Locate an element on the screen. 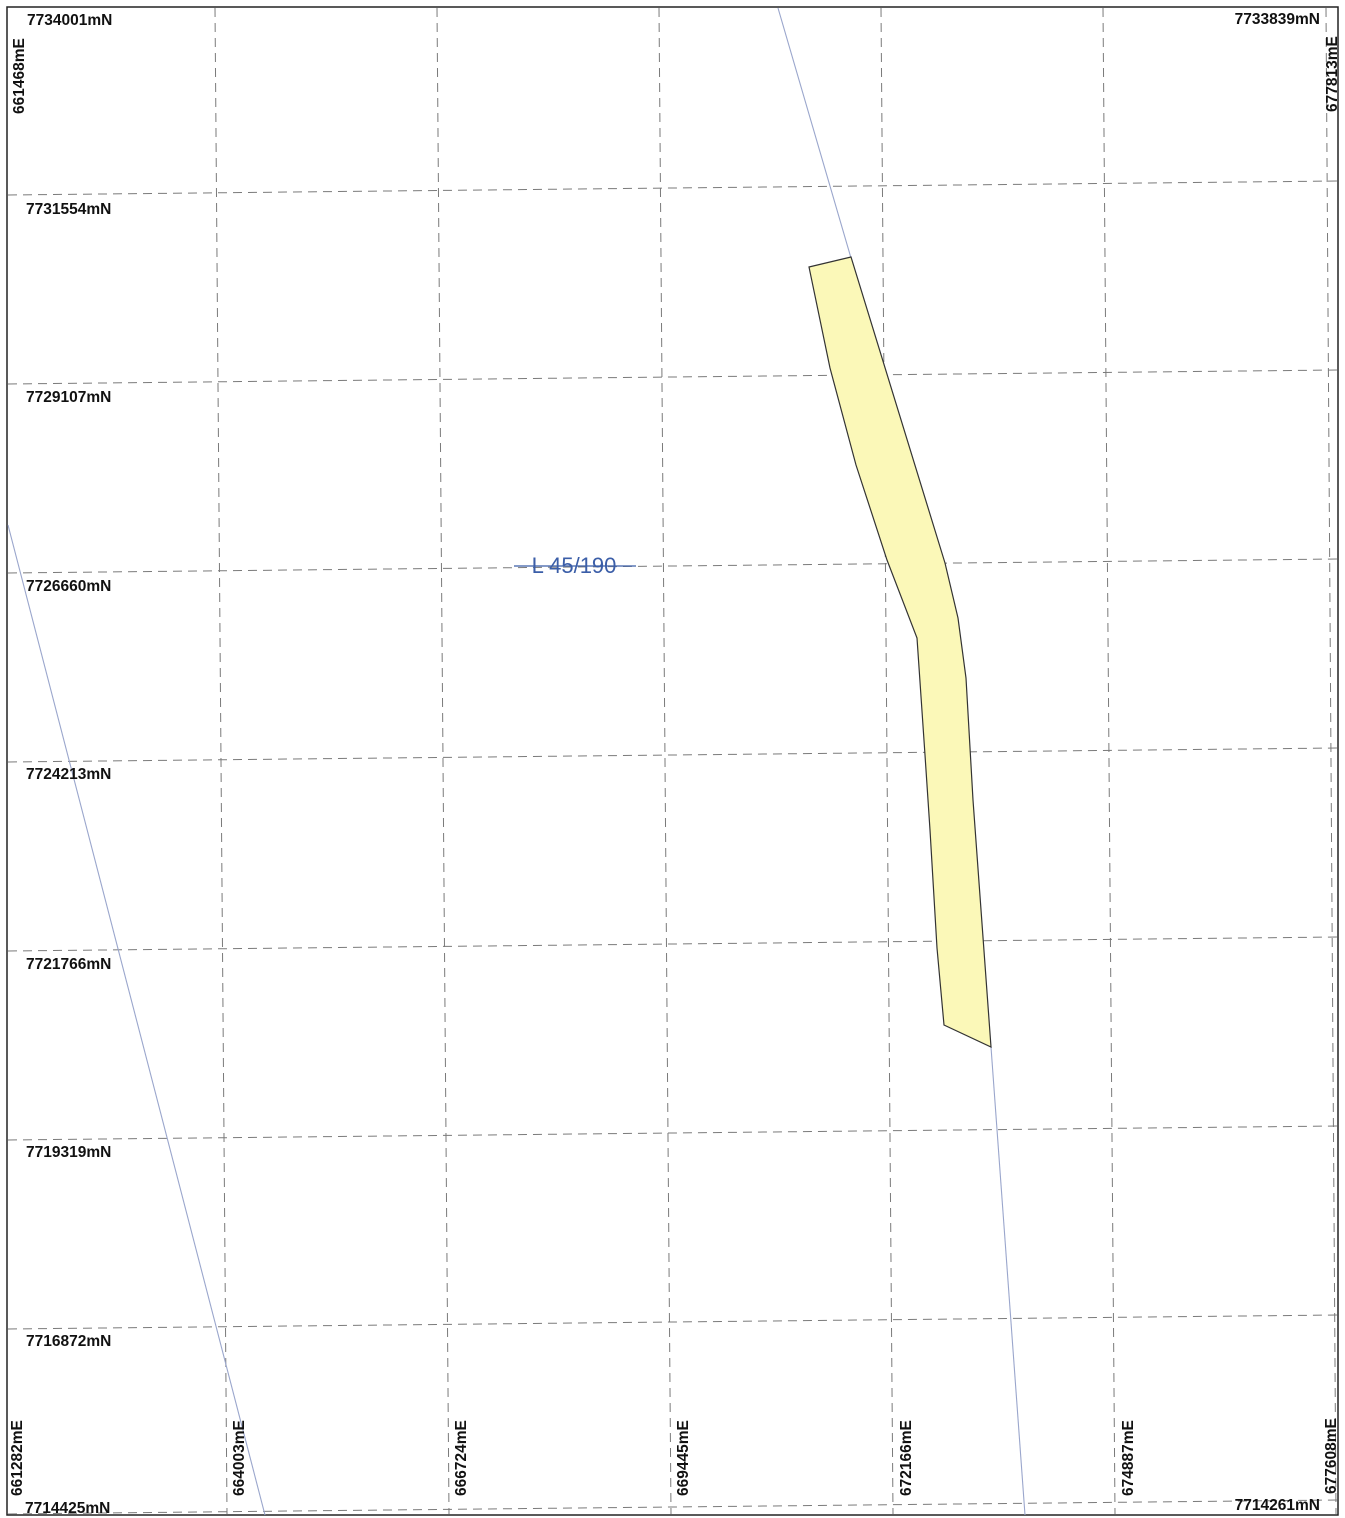 The image size is (1345, 1518). easting-label: 669445mE is located at coordinates (683, 1458).